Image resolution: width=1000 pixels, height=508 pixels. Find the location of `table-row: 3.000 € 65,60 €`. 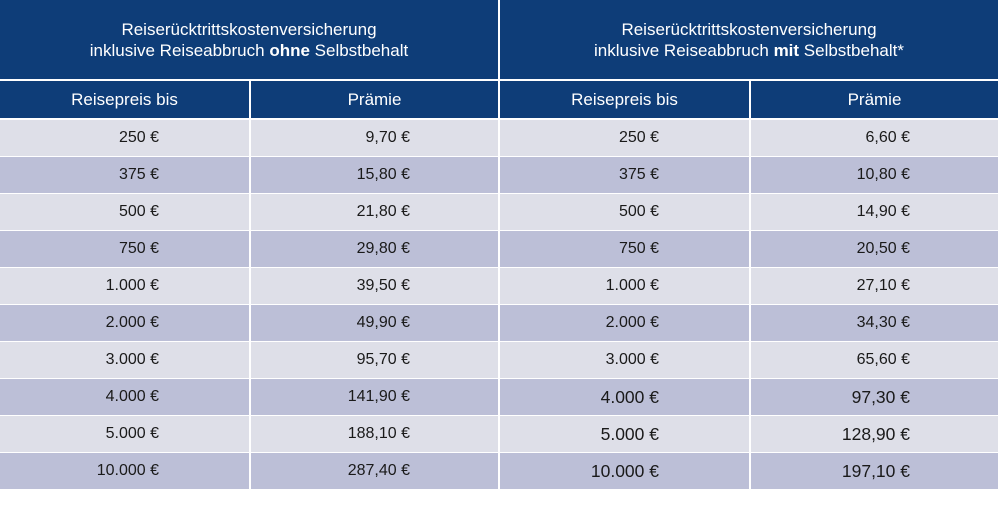

table-row: 3.000 € 65,60 € is located at coordinates (749, 360).